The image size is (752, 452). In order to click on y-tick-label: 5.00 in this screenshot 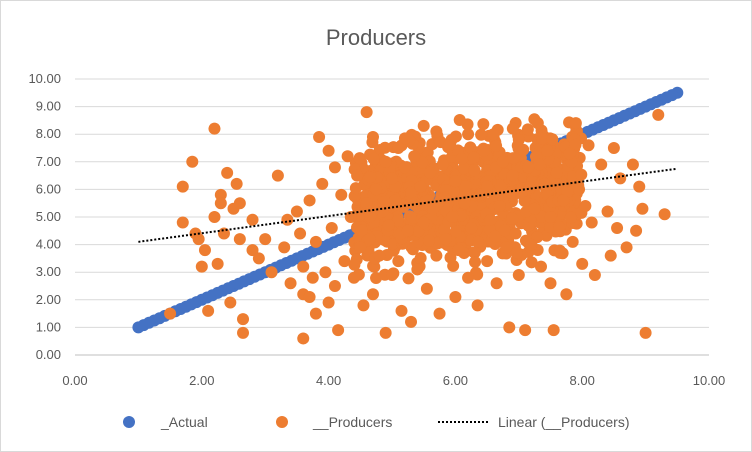, I will do `click(48, 216)`.